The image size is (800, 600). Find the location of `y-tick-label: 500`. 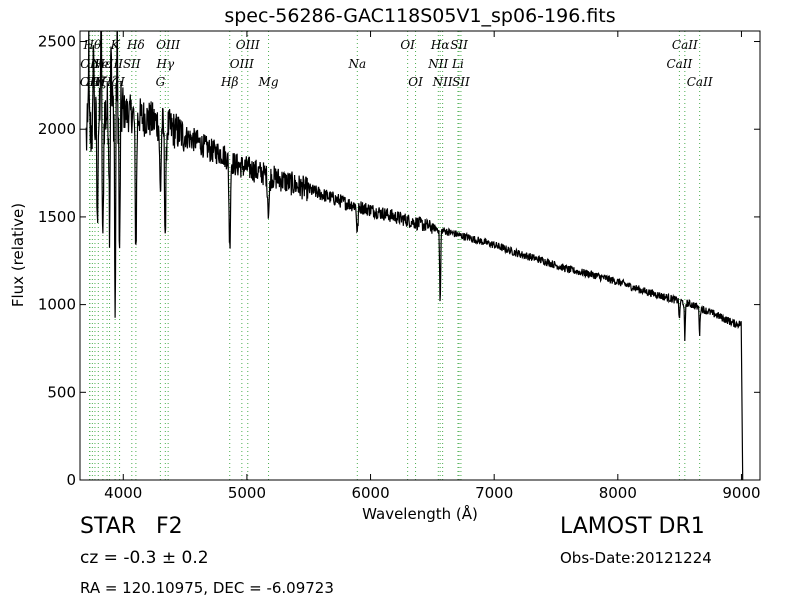

y-tick-label: 500 is located at coordinates (61, 392).